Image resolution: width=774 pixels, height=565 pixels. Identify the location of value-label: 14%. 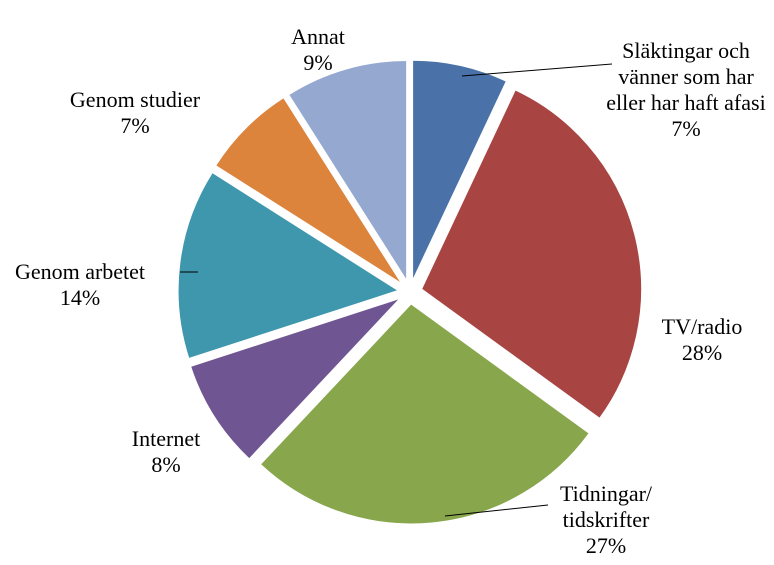
(80, 297).